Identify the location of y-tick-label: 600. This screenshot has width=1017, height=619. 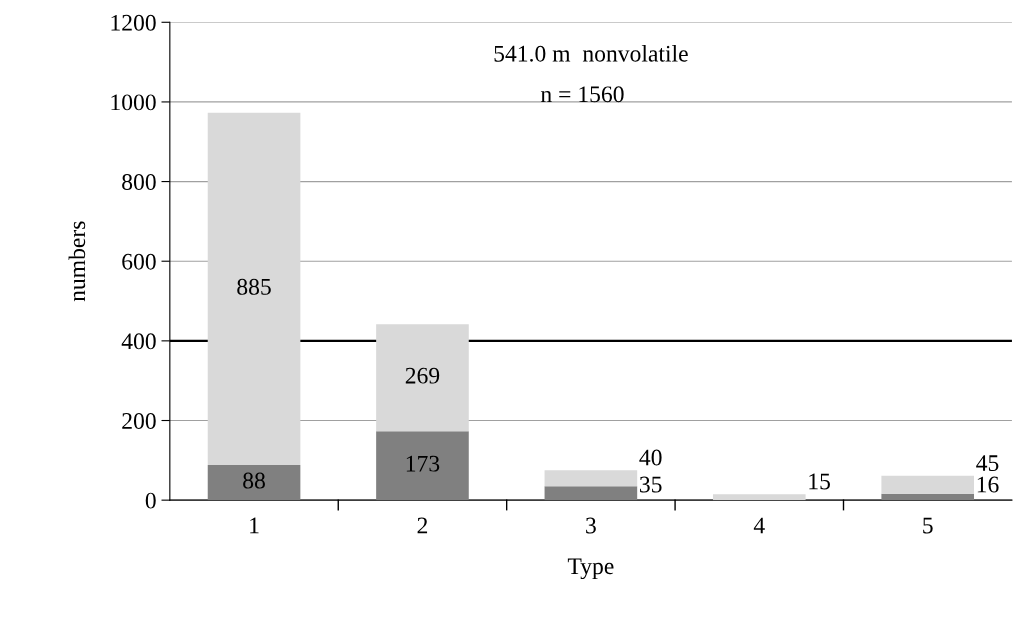
(139, 261).